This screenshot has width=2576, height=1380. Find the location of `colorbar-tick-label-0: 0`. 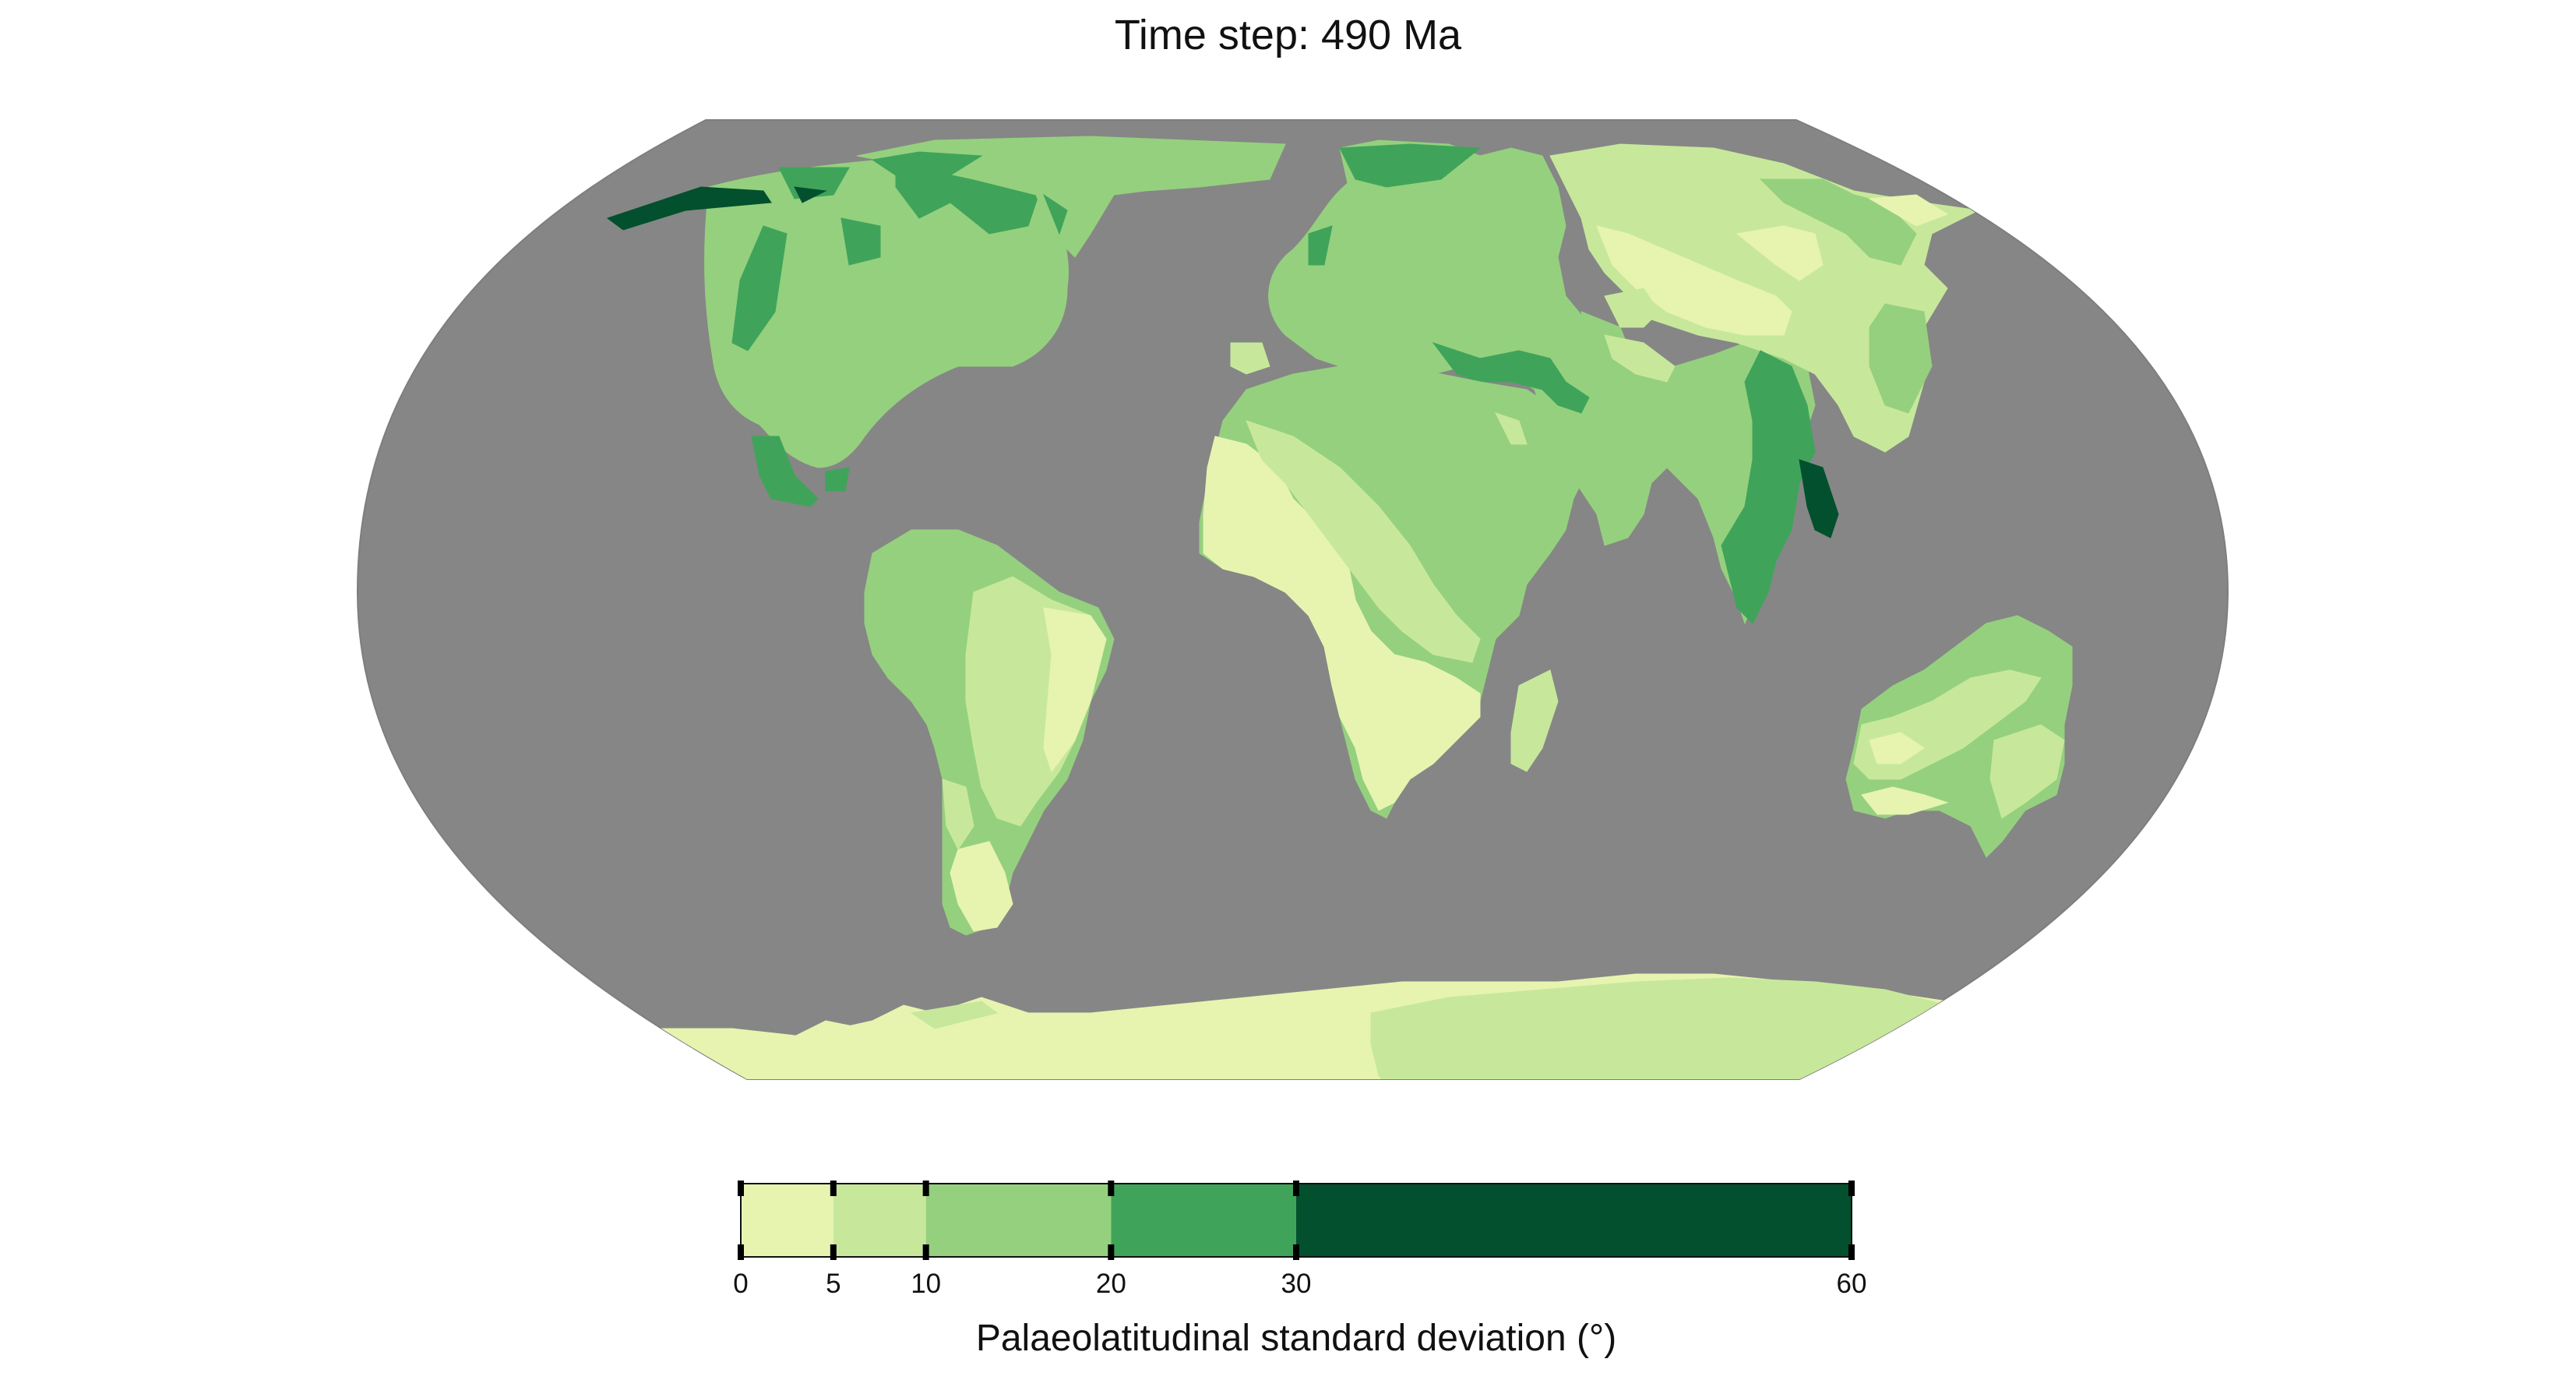

colorbar-tick-label-0: 0 is located at coordinates (740, 1284).